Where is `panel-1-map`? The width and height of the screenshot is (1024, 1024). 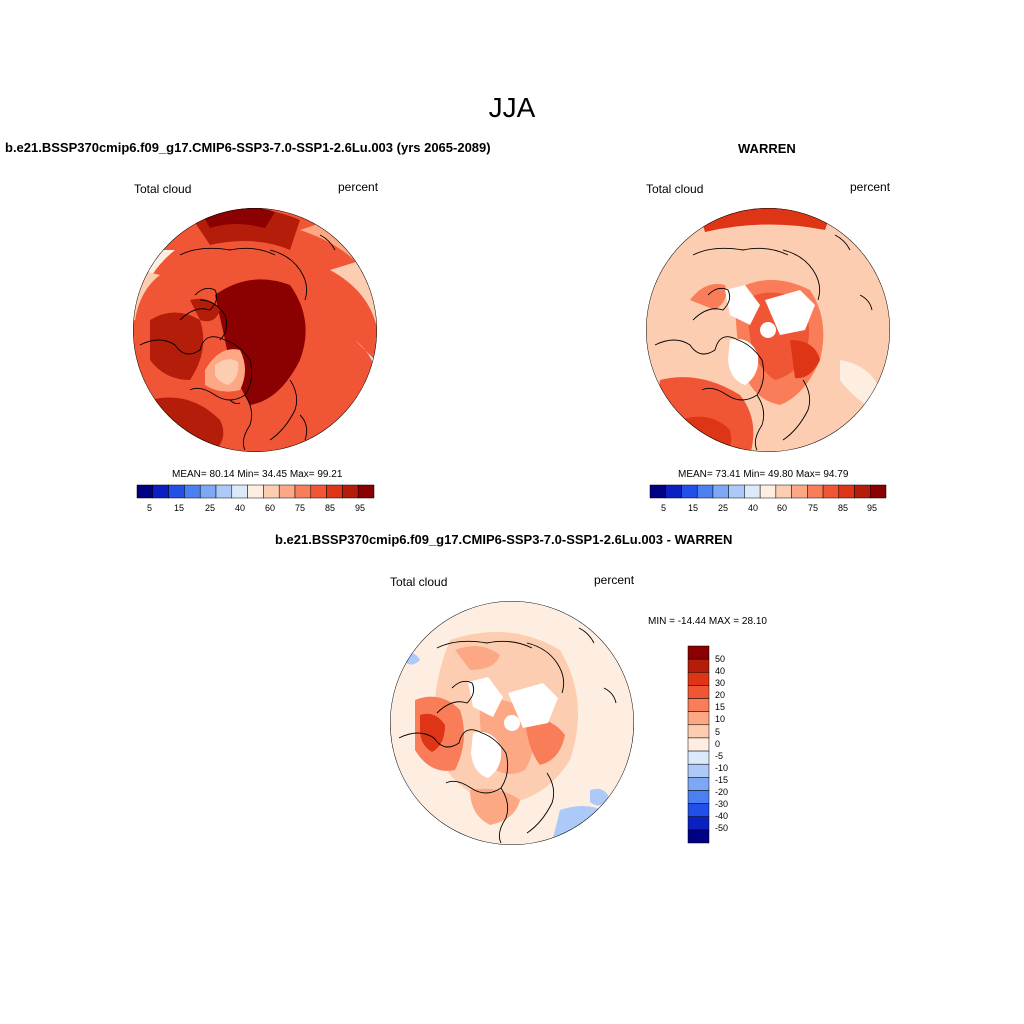
panel-1-map is located at coordinates (255, 330).